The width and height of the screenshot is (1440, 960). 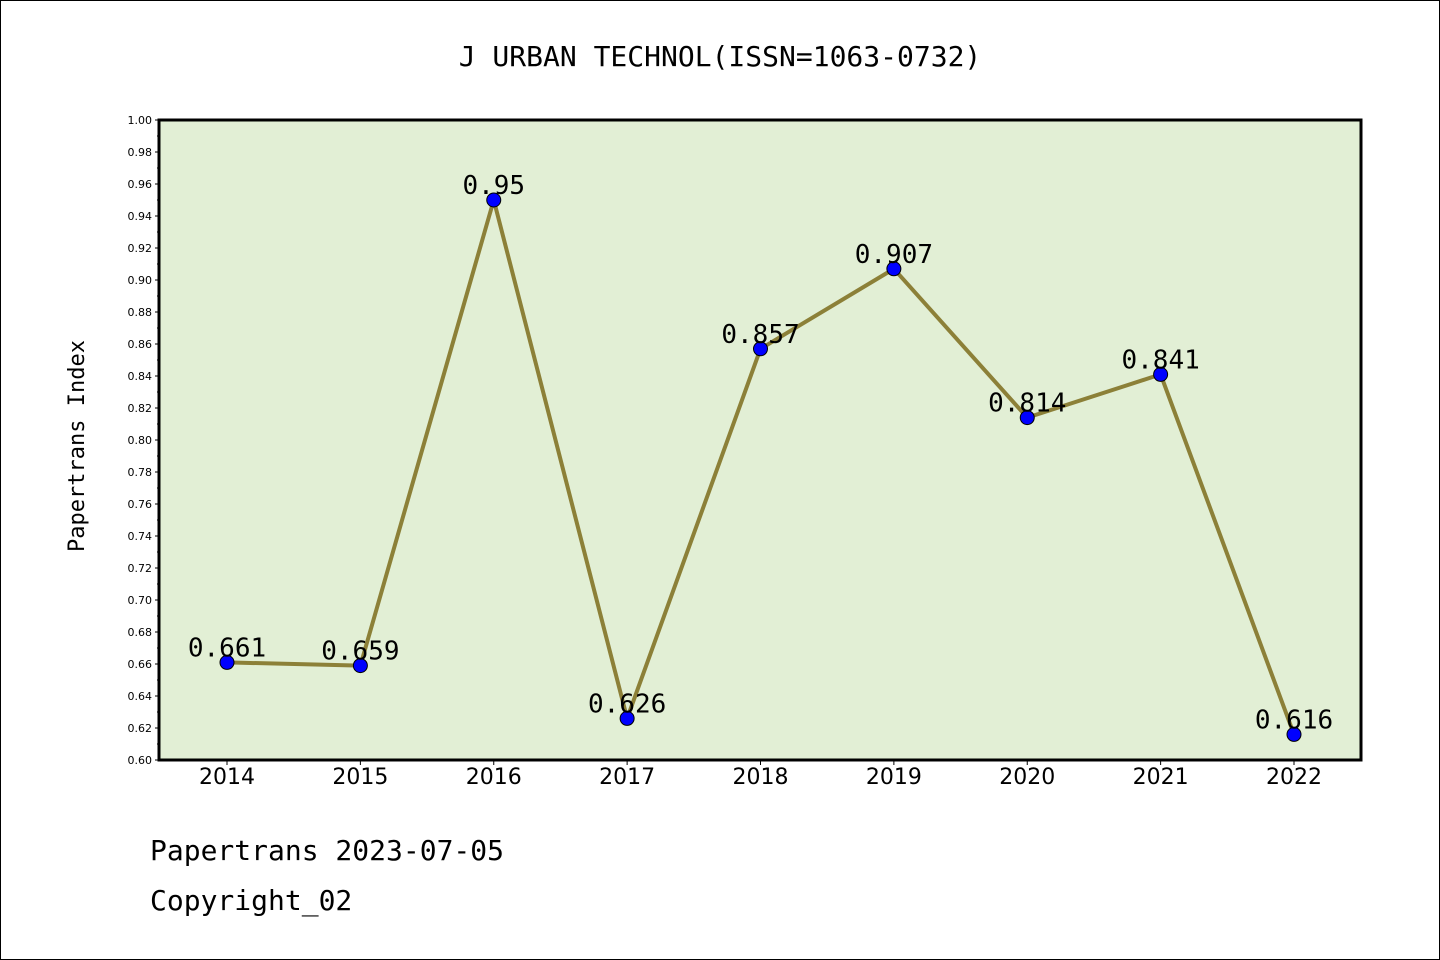 I want to click on chart-title: J URBAN TECHNOL(ISSN=1063-0732), so click(x=720, y=56).